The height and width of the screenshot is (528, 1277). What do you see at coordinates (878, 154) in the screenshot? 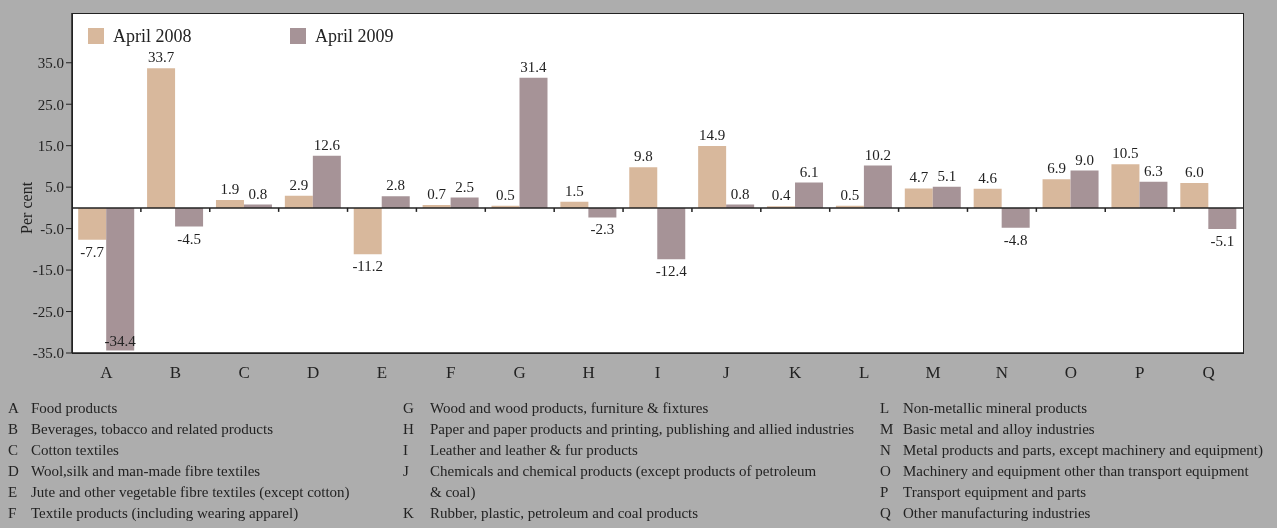
I see `data-label: 10.2` at bounding box center [878, 154].